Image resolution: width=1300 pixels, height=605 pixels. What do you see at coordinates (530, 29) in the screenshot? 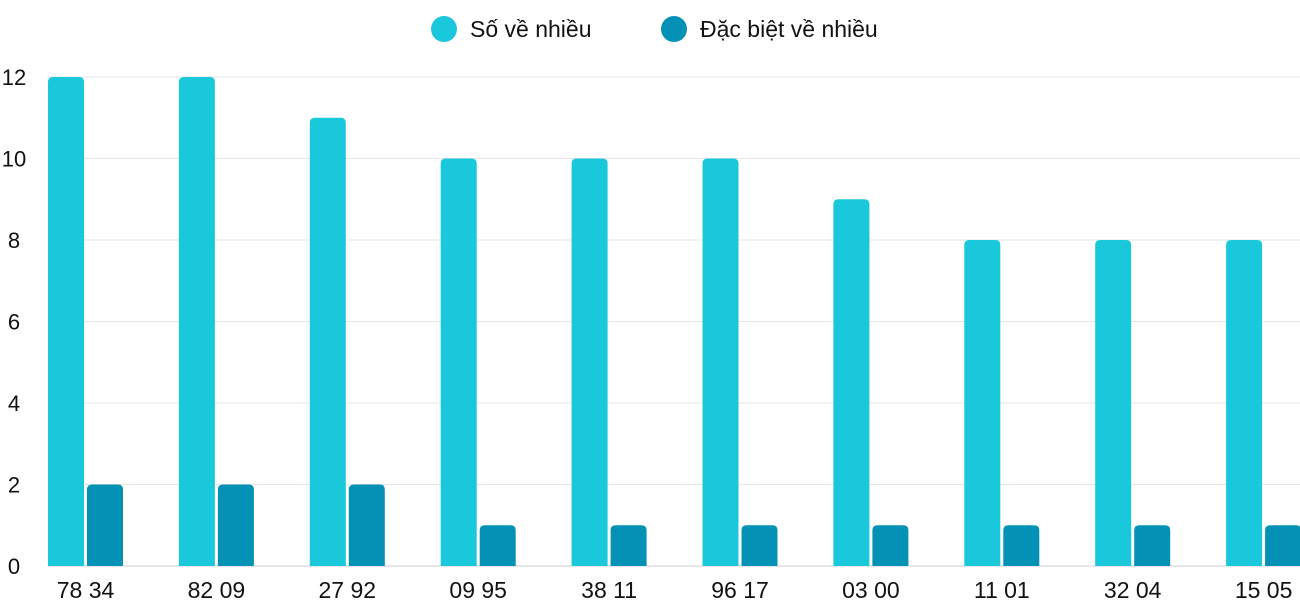
I see `legend-label: Số về nhiều` at bounding box center [530, 29].